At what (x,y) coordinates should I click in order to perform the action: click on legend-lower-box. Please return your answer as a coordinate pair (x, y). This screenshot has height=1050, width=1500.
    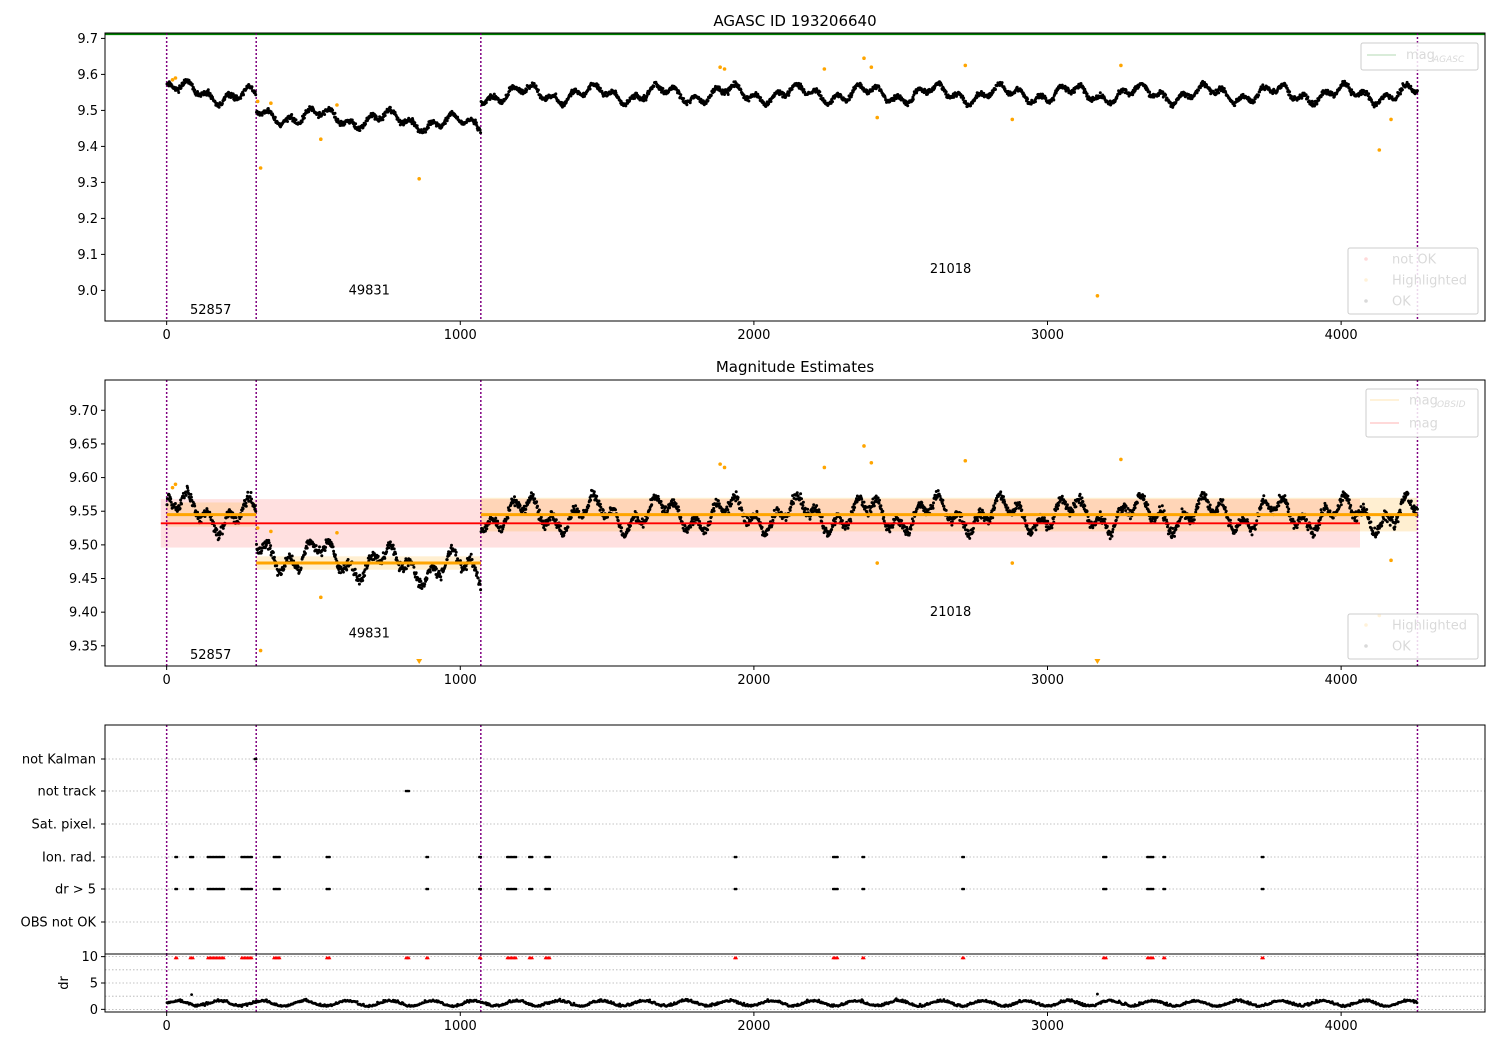
    Looking at the image, I should click on (1413, 281).